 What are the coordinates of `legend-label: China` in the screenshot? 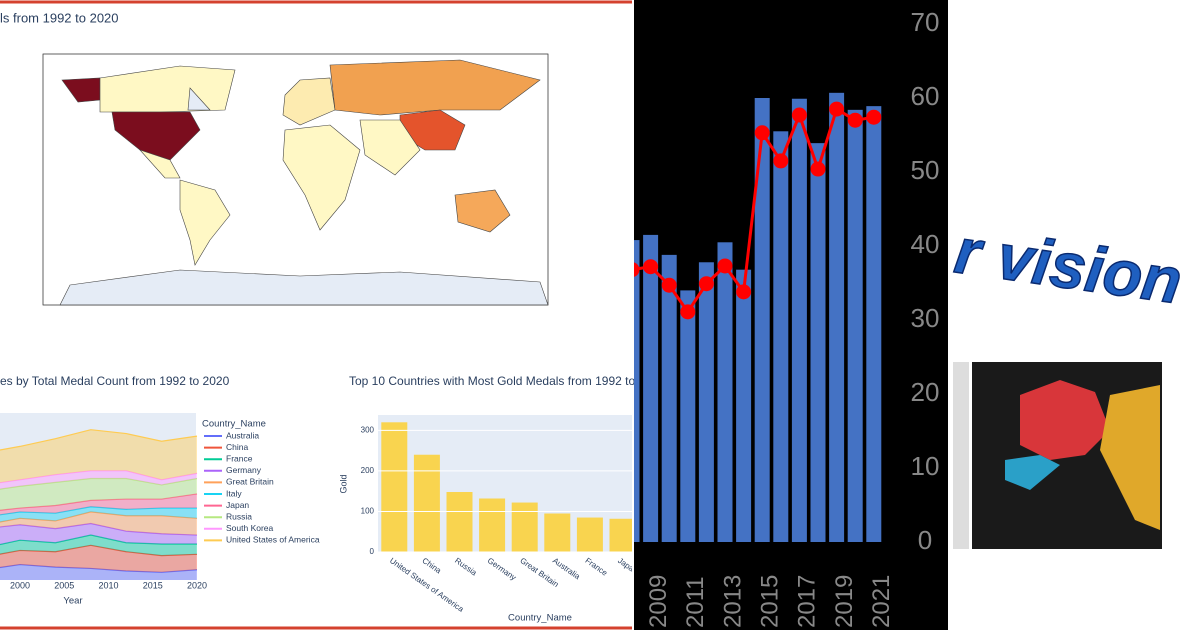 It's located at (237, 447).